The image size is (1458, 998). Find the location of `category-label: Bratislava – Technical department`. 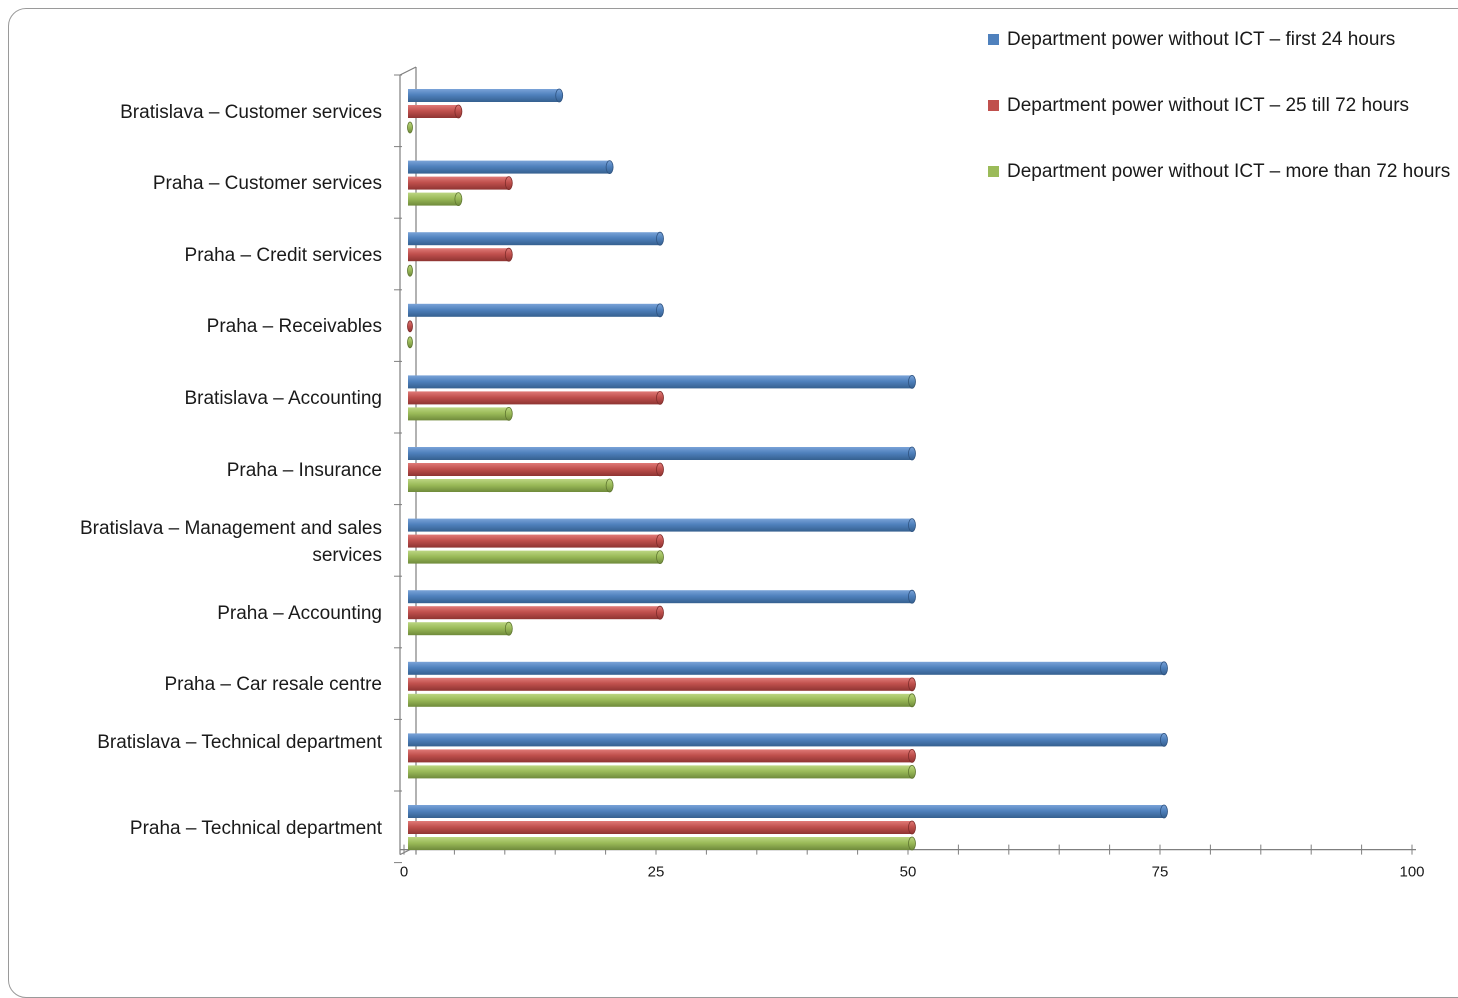

category-label: Bratislava – Technical department is located at coordinates (239, 743).